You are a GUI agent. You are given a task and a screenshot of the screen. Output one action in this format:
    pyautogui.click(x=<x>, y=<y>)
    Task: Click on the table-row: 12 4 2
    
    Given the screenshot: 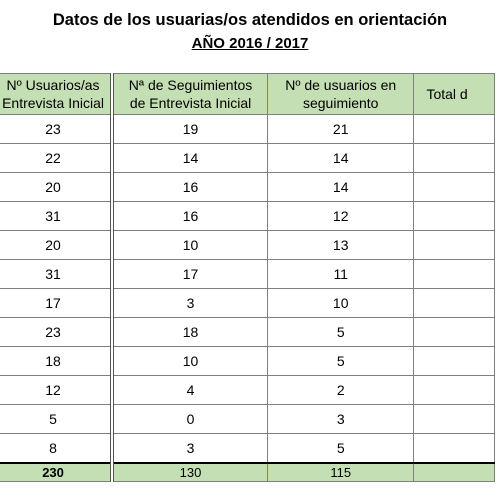 What is the action you would take?
    pyautogui.click(x=247, y=390)
    